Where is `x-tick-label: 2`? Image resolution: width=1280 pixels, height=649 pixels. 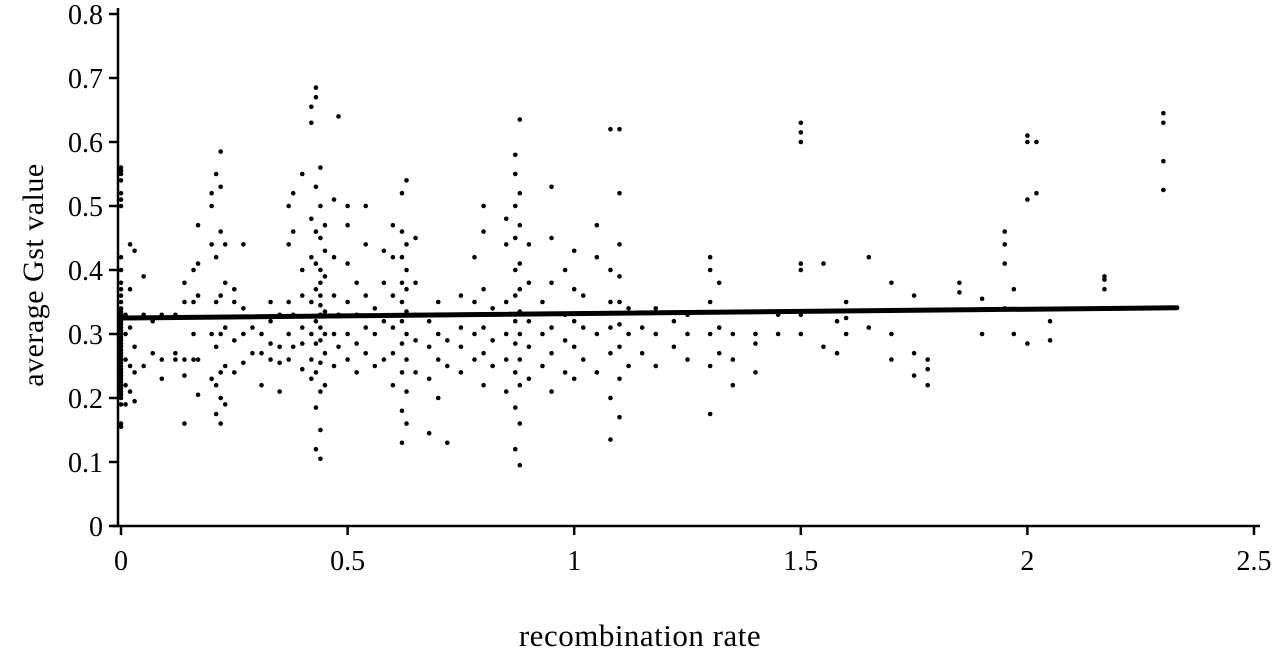
x-tick-label: 2 is located at coordinates (1027, 561).